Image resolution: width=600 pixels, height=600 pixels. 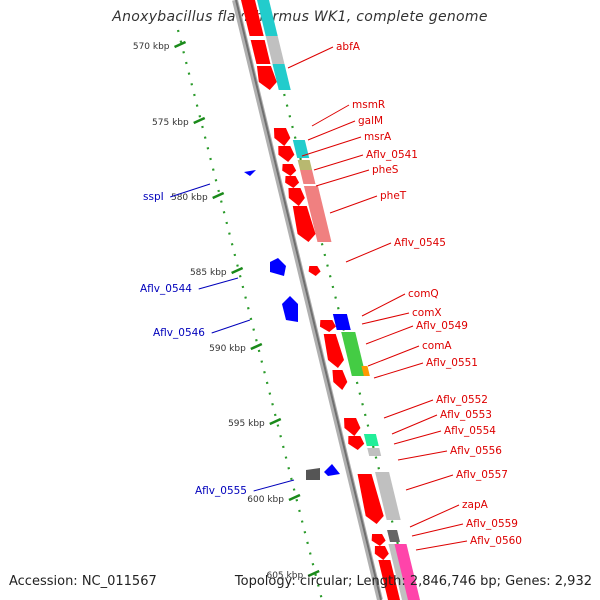 I want to click on gene-label: Aflv_0556, so click(x=476, y=451).